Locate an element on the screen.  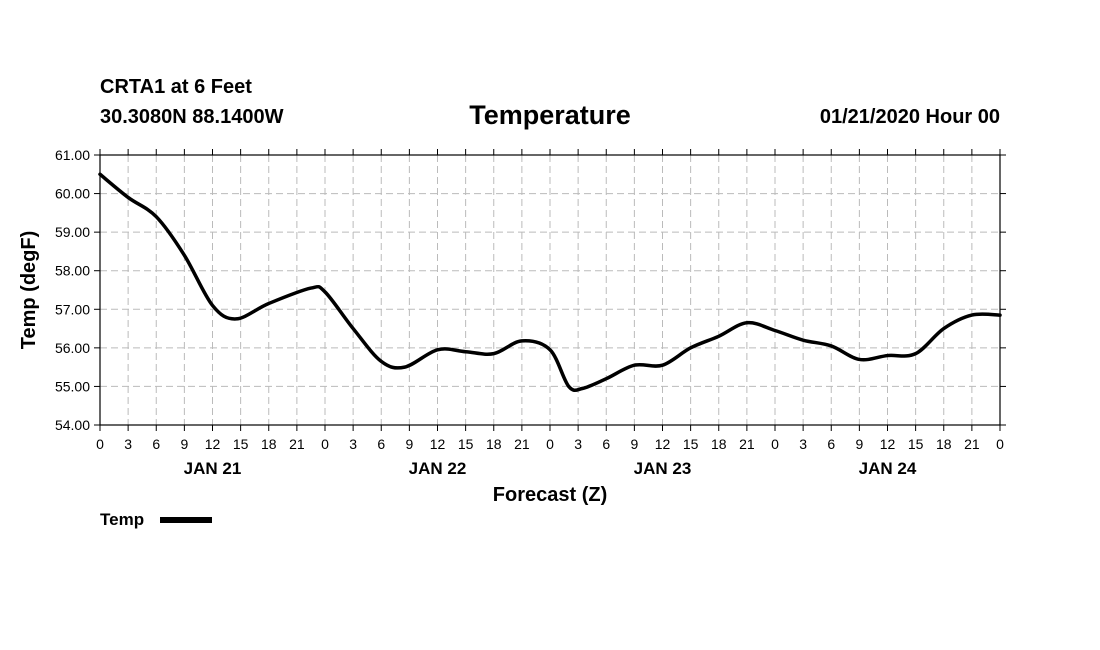
chart-title: Temperature is located at coordinates (550, 115).